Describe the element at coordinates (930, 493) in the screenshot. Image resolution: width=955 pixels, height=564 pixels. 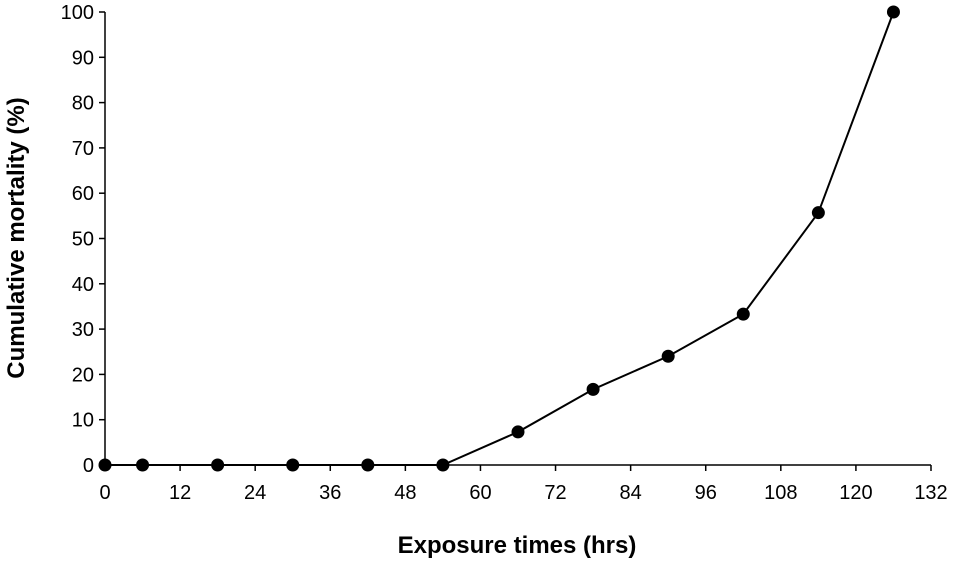
I see `x-tick-label: 132` at that location.